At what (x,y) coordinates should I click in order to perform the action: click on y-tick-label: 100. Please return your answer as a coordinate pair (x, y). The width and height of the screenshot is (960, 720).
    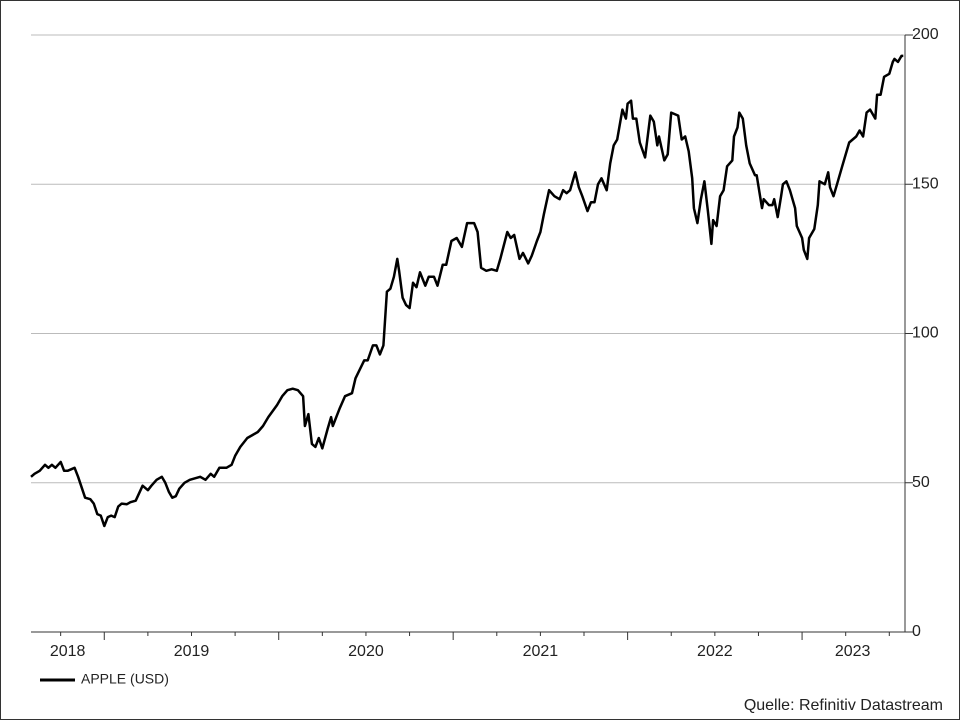
    Looking at the image, I should click on (925, 333).